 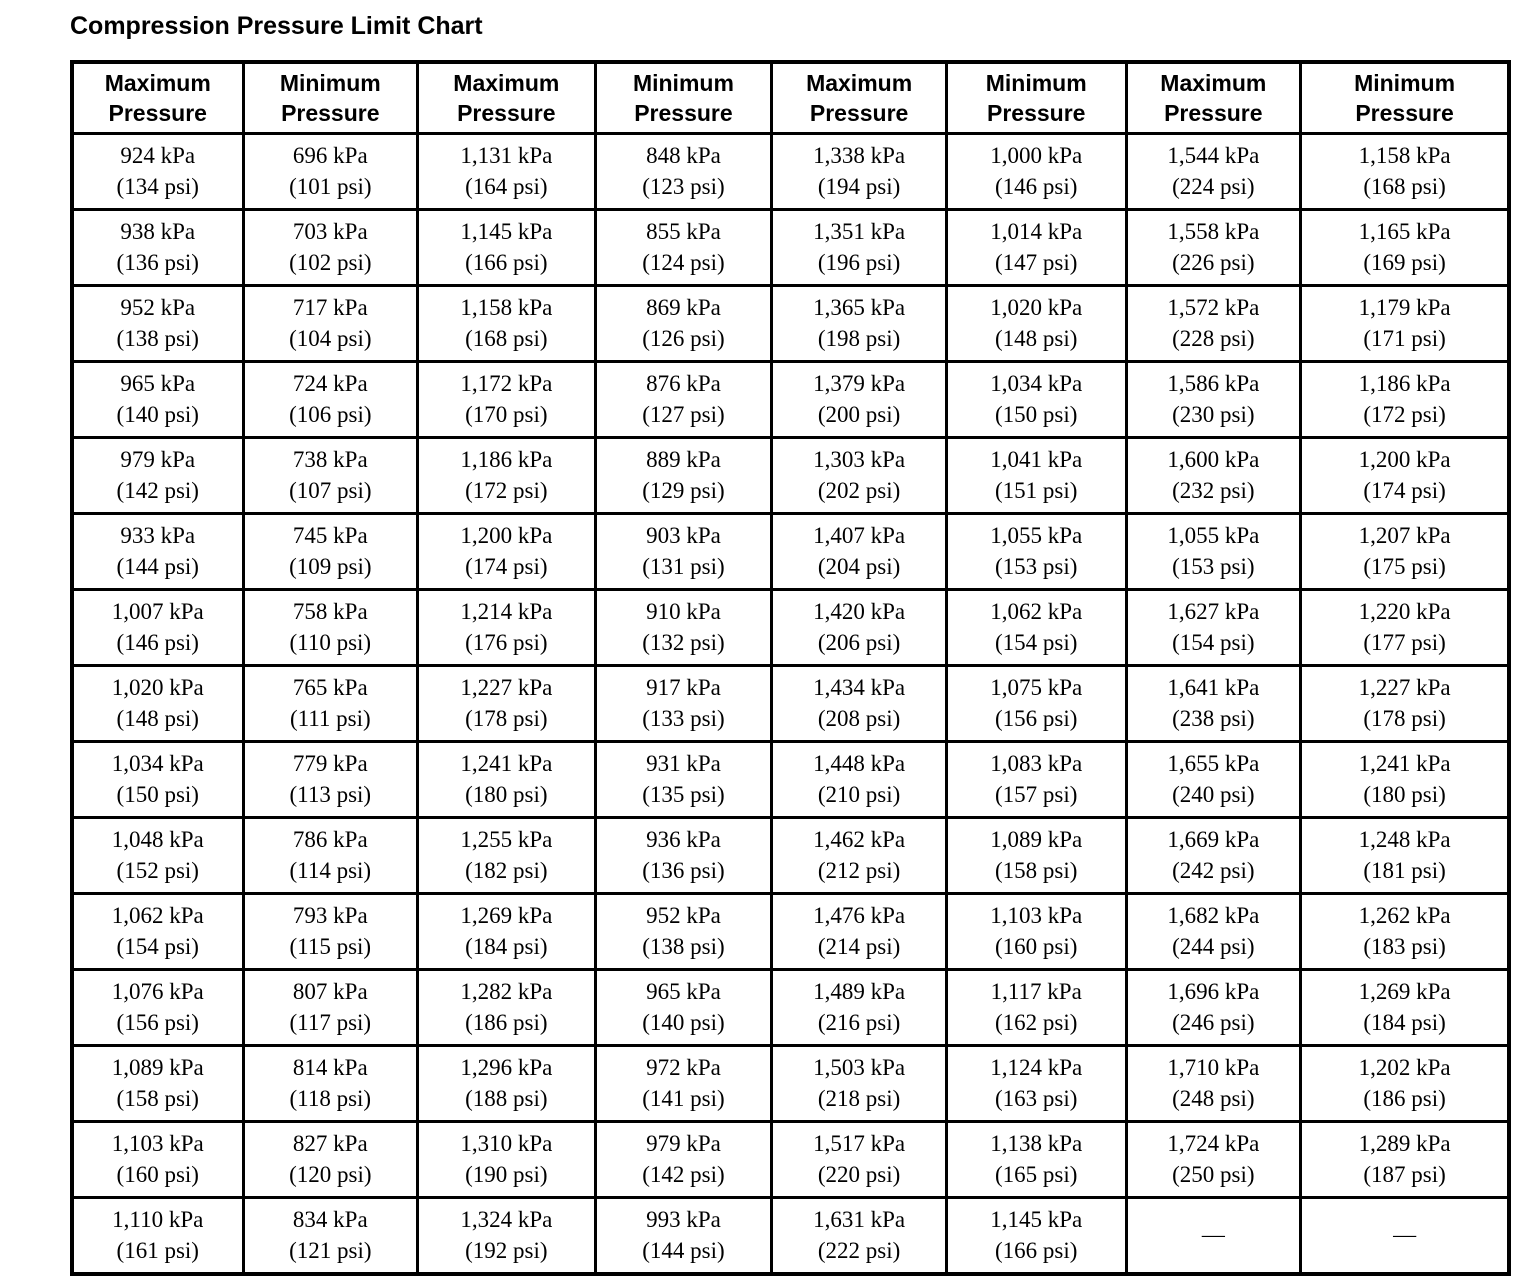 I want to click on pressure-cell: 1,207 kPa (175 psi), so click(x=1405, y=551).